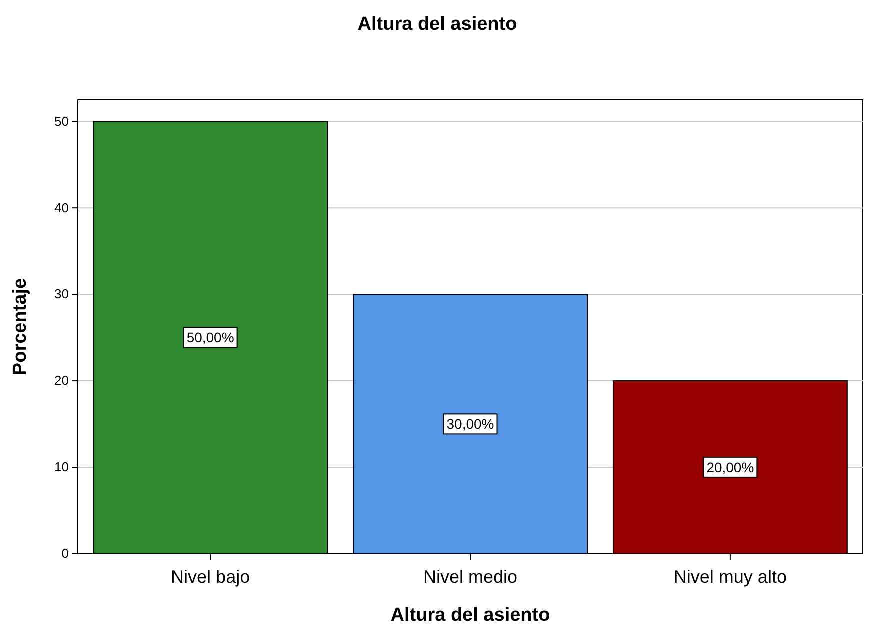 The width and height of the screenshot is (875, 629). I want to click on y-tick-label: 20, so click(61, 380).